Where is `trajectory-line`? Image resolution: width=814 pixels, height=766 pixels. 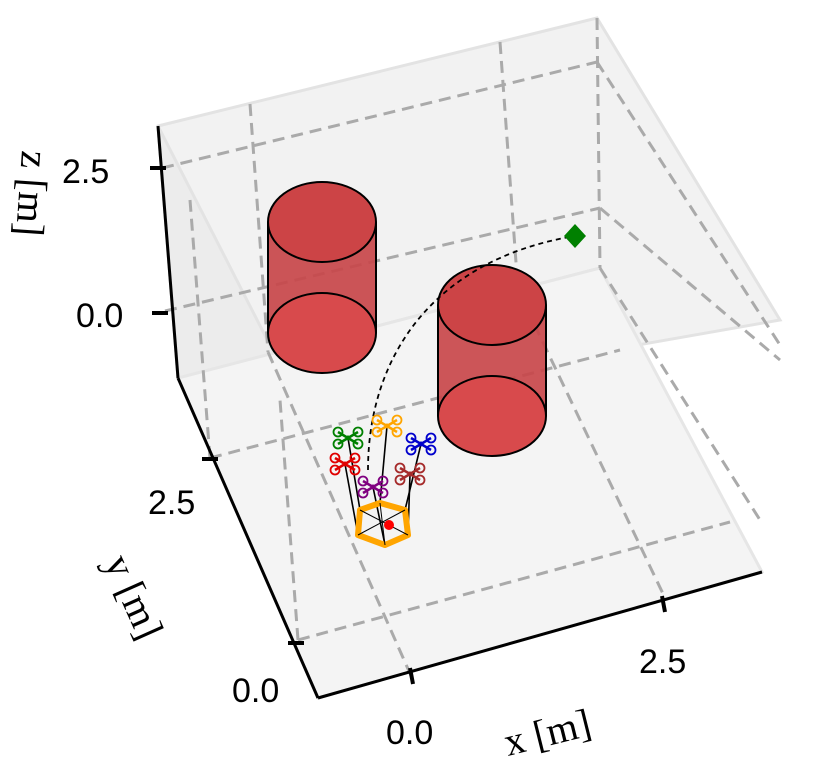 trajectory-line is located at coordinates (471, 353).